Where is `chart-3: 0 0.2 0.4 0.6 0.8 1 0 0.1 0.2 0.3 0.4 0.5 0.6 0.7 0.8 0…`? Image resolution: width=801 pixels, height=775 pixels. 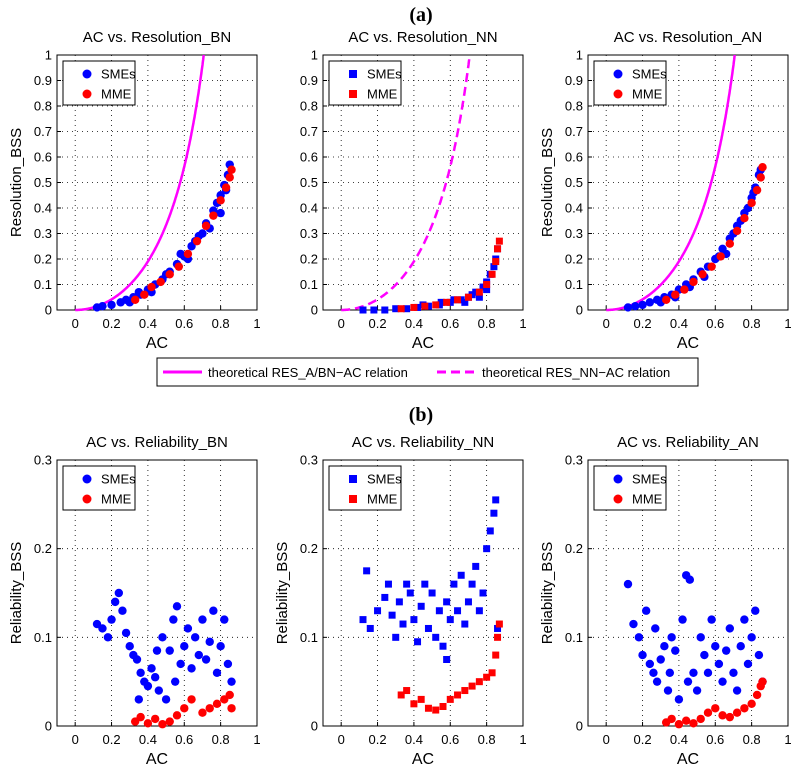 chart-3: 0 0.2 0.4 0.6 0.8 1 0 0.1 0.2 0.3 0.4 0.5 0.6 0.7 0.8 0… is located at coordinates (665, 190).